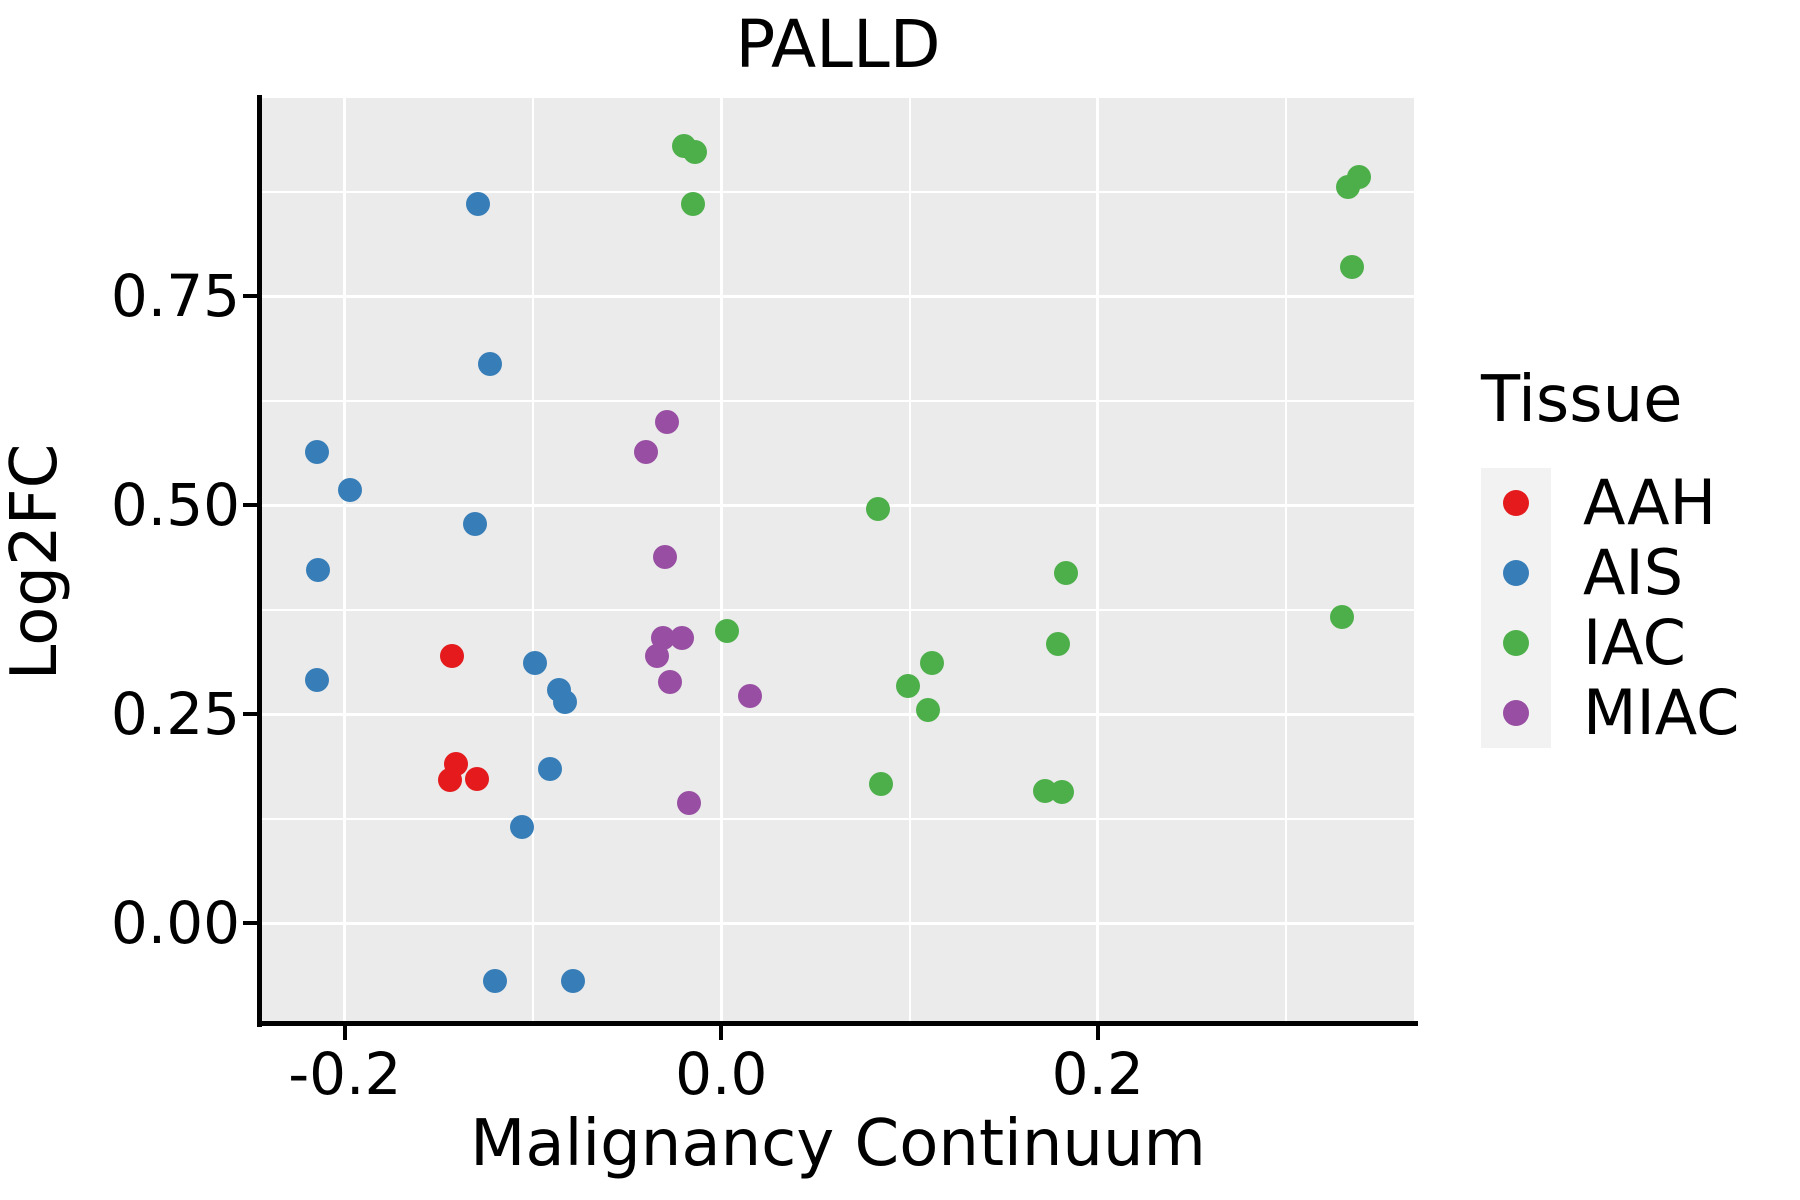 This screenshot has height=1200, width=1800. Describe the element at coordinates (175, 505) in the screenshot. I see `y-tick-label: 0.50` at that location.